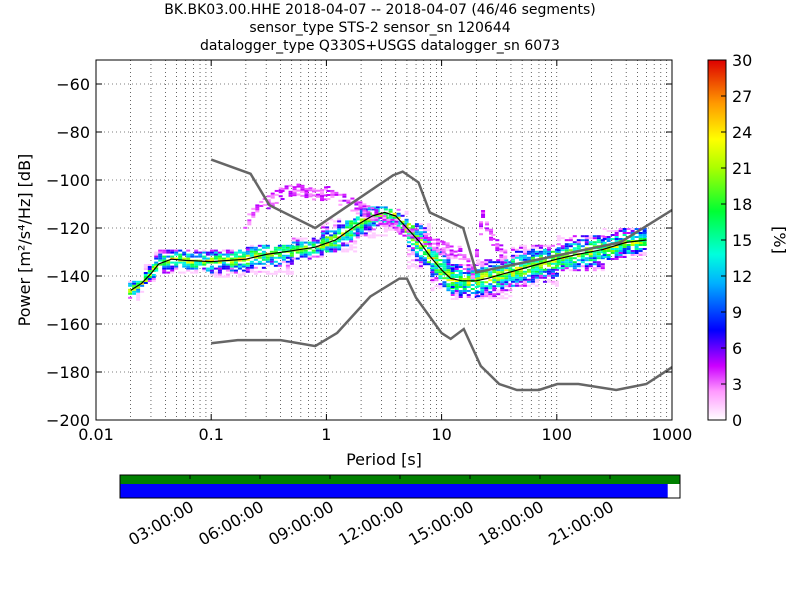 The image size is (800, 600). I want to click on colorbar-tick-label: 21, so click(742, 168).